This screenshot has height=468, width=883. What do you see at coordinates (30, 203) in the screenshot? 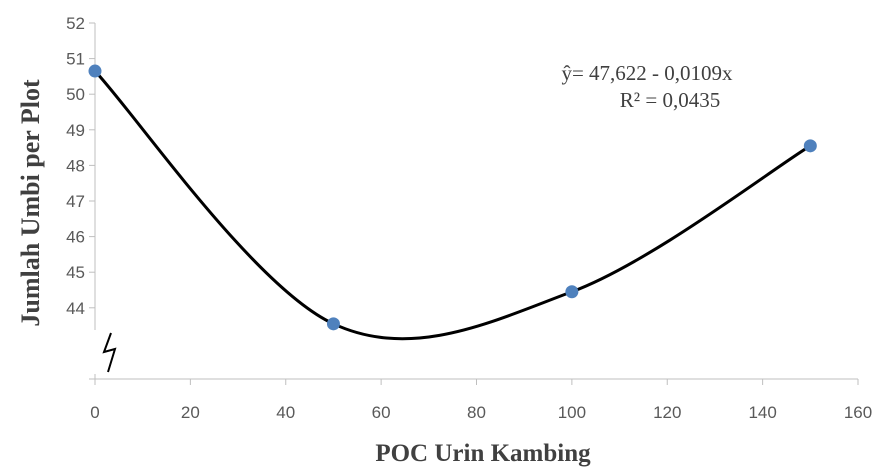
I see `y-axis-title: Jumlah Umbi per Plot` at bounding box center [30, 203].